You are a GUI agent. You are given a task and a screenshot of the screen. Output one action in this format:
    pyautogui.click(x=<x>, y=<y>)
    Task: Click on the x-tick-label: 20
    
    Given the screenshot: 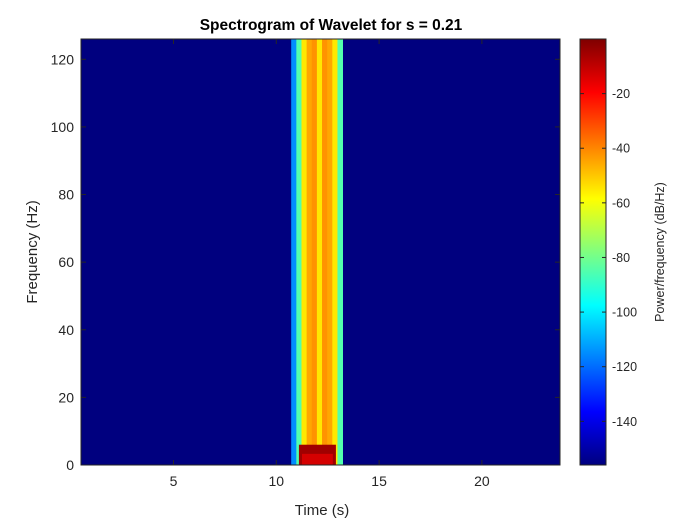 What is the action you would take?
    pyautogui.click(x=482, y=481)
    